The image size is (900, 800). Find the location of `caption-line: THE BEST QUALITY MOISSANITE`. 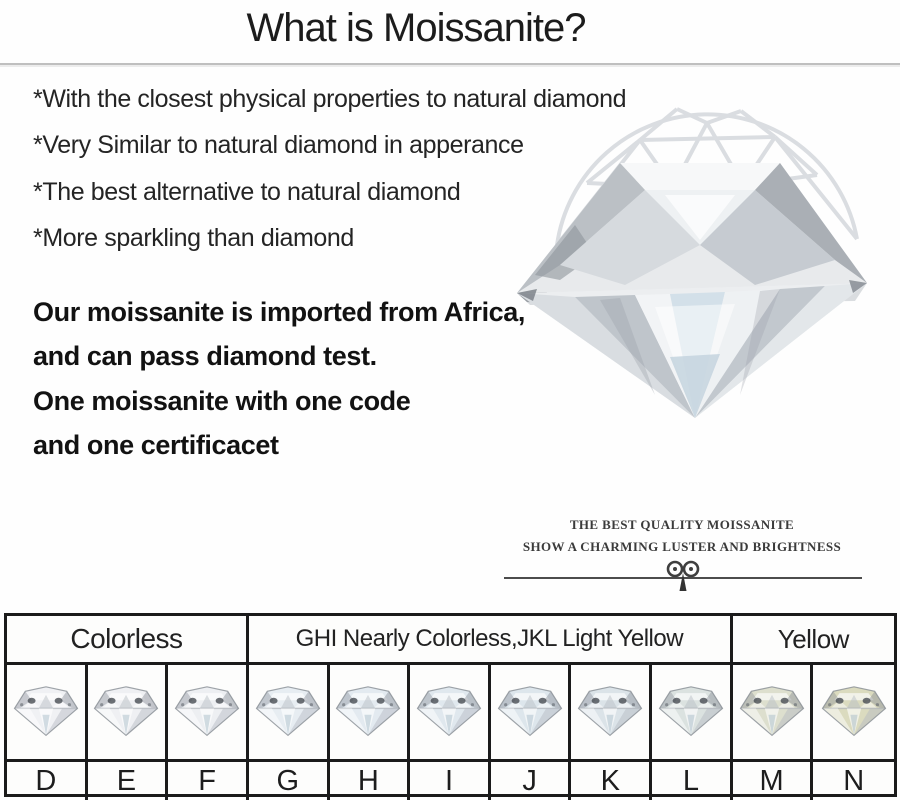

caption-line: THE BEST QUALITY MOISSANITE is located at coordinates (682, 524).